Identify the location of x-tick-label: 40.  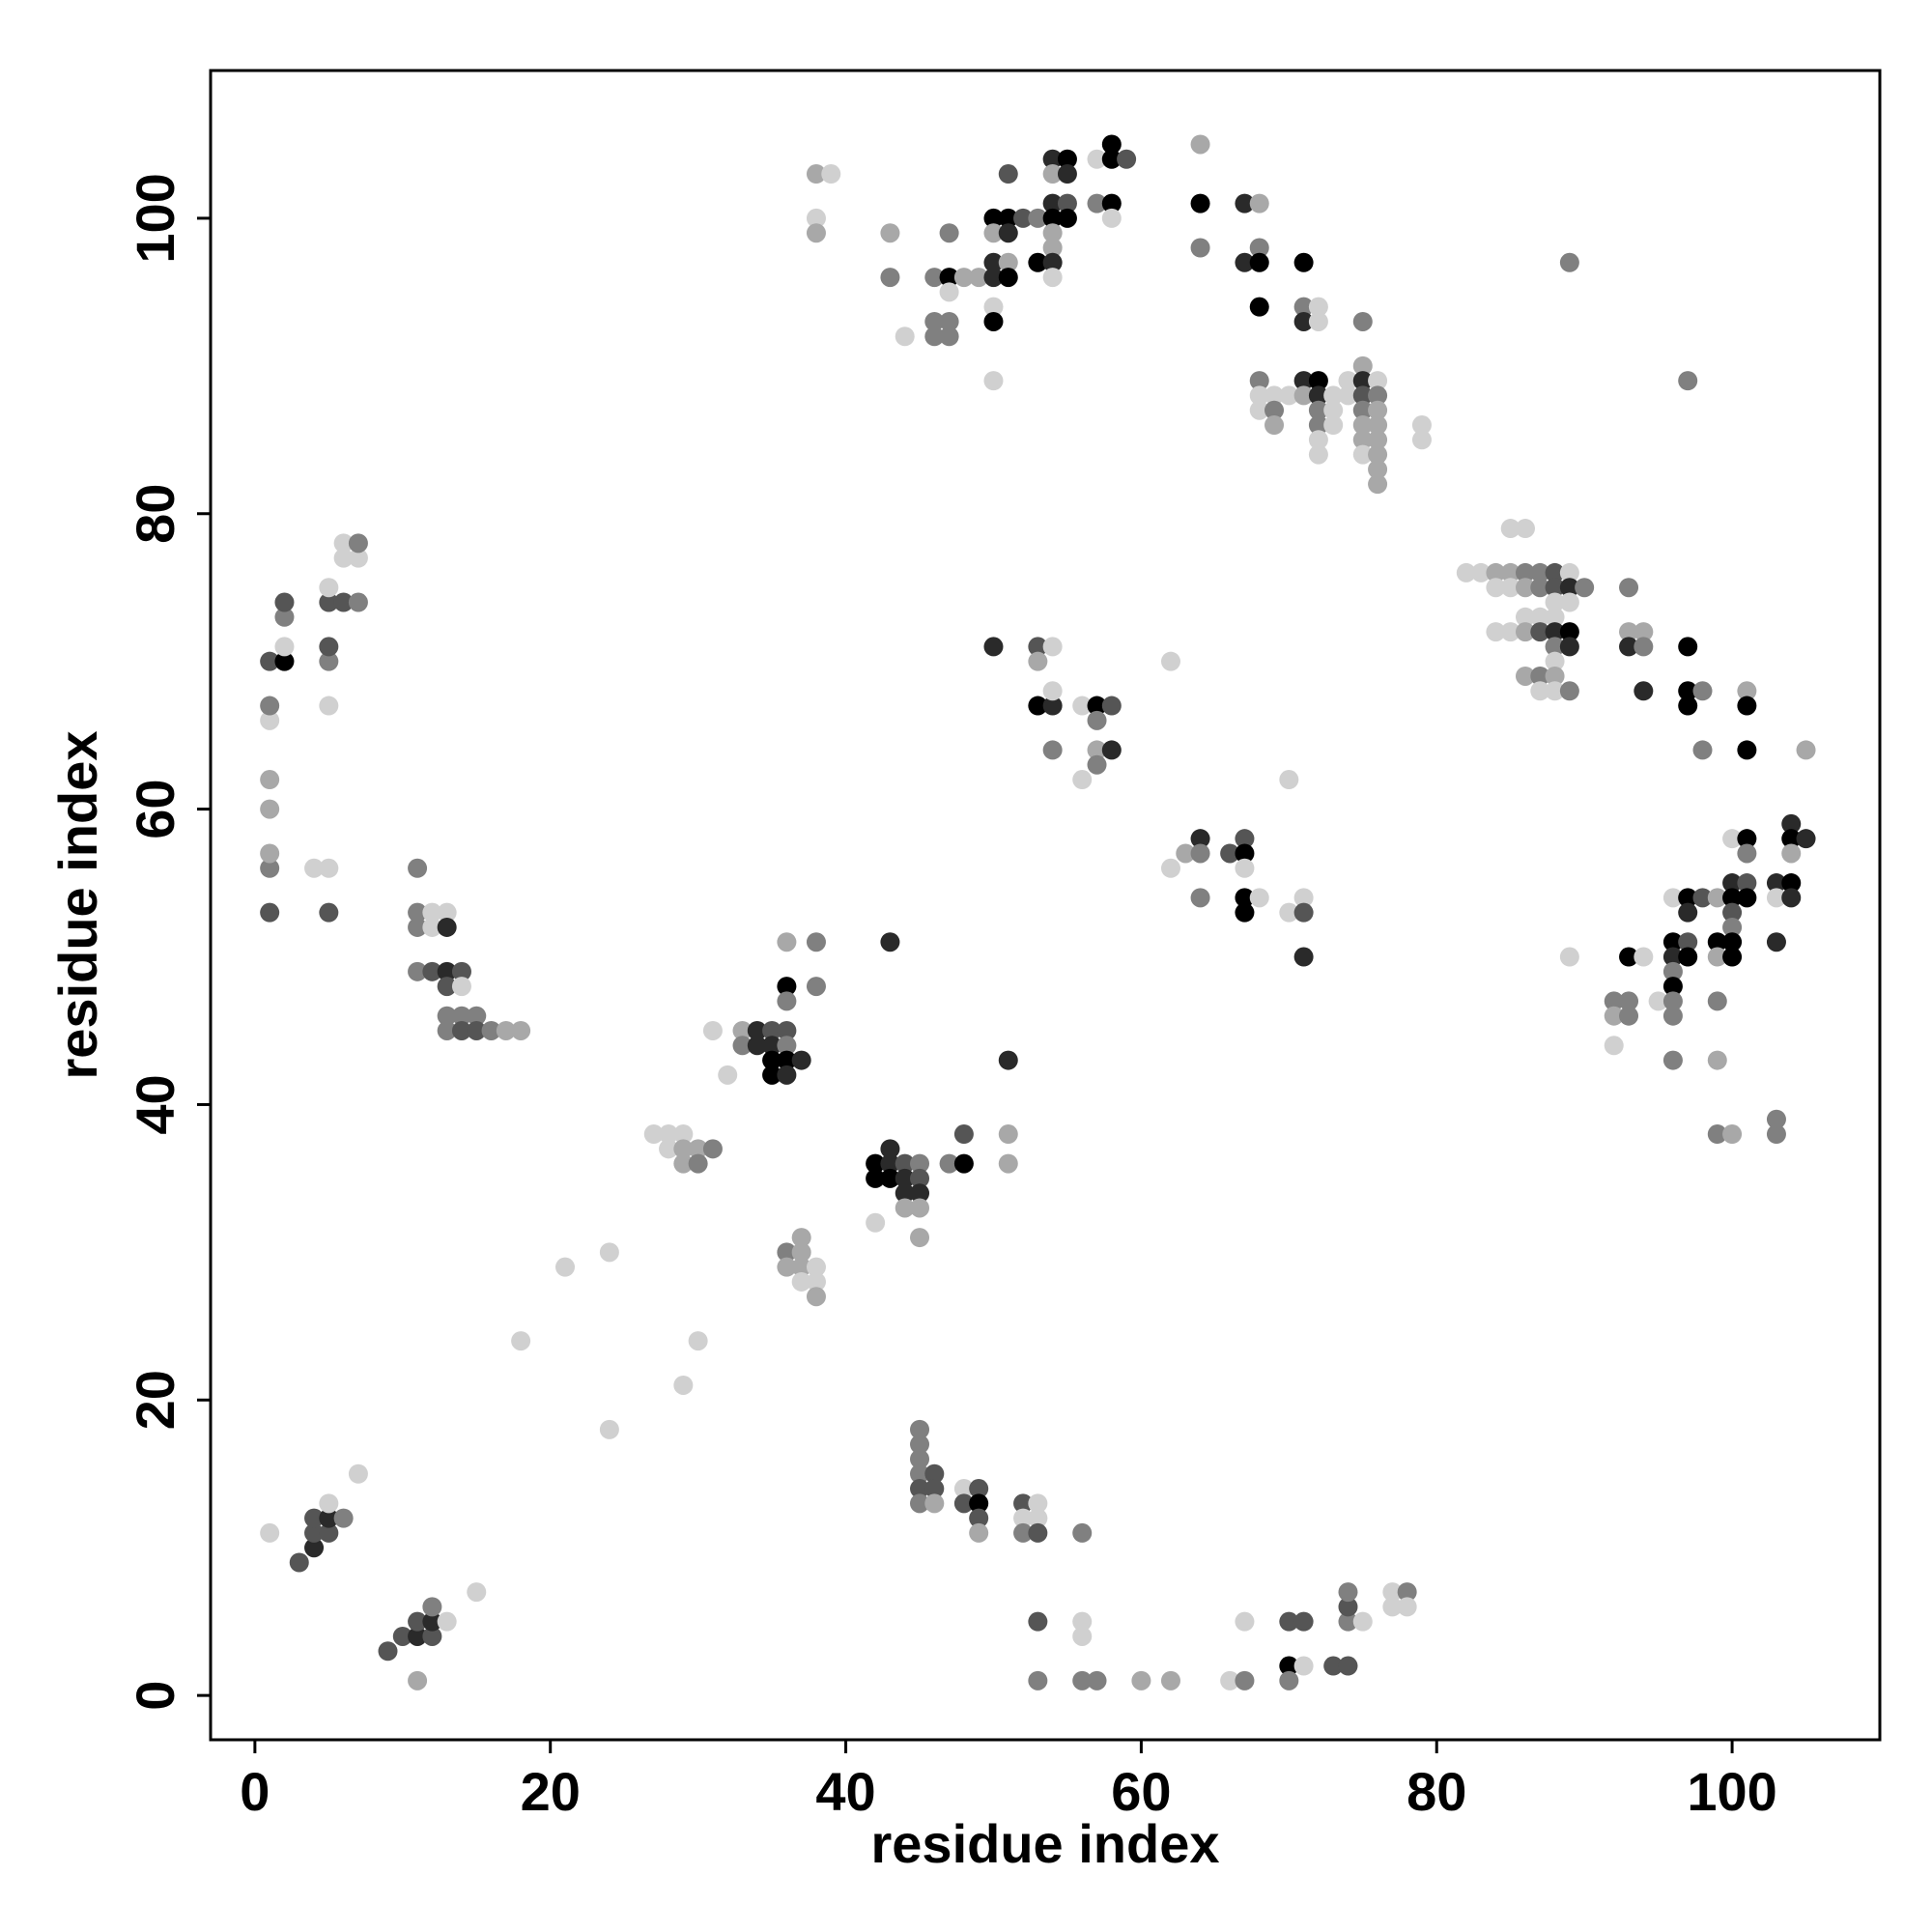
(845, 1791).